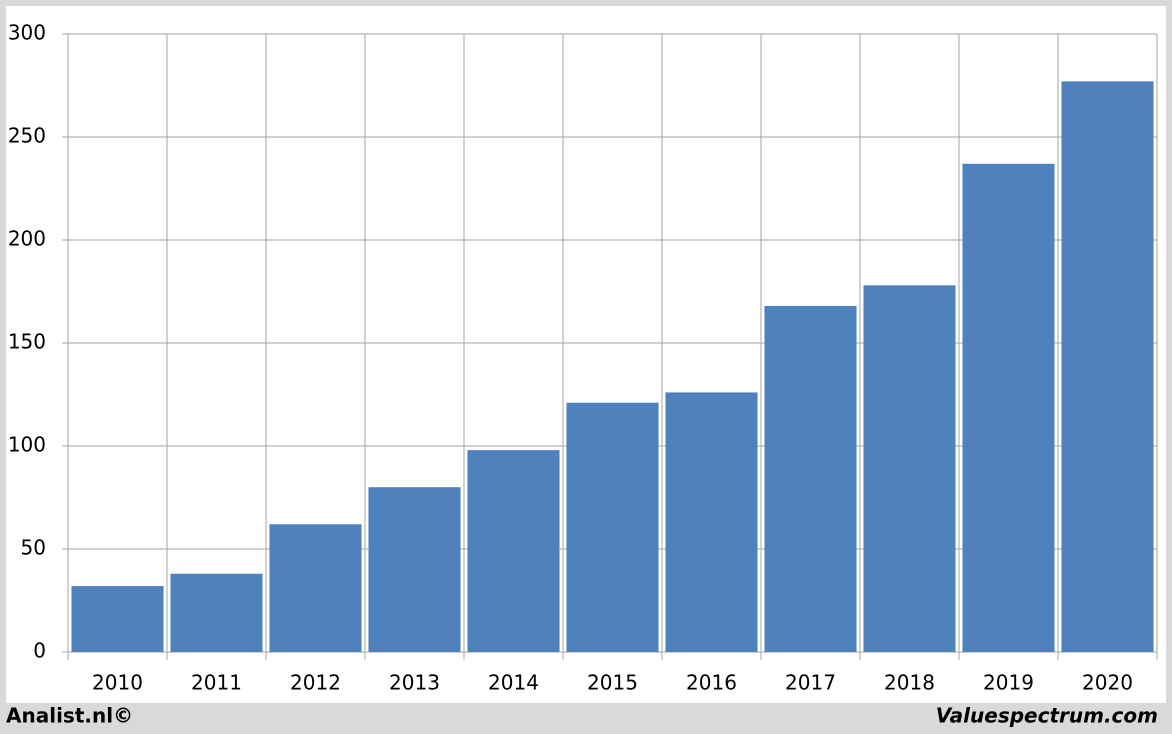  I want to click on x-tick-label: 2015, so click(612, 683).